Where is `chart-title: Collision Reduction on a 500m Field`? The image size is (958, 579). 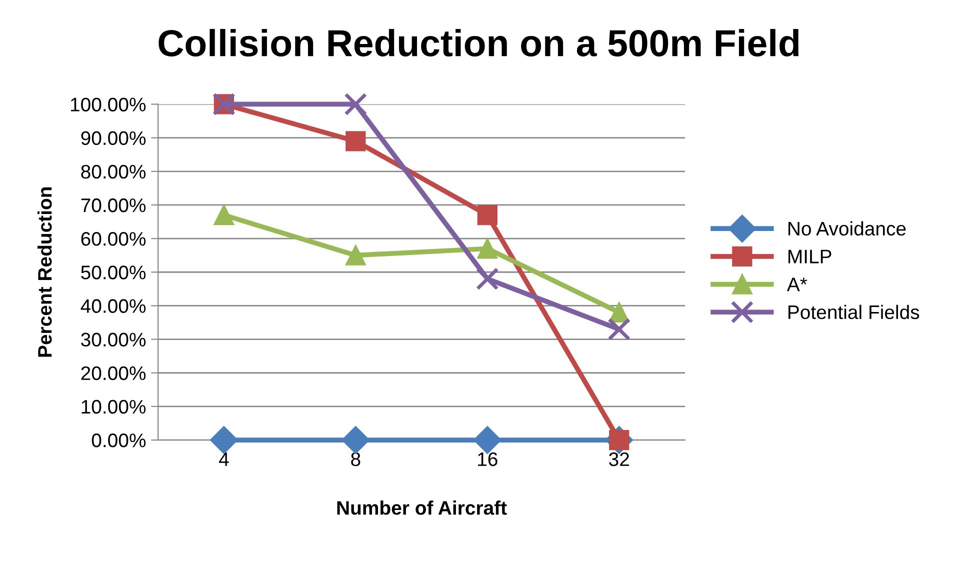 chart-title: Collision Reduction on a 500m Field is located at coordinates (478, 42).